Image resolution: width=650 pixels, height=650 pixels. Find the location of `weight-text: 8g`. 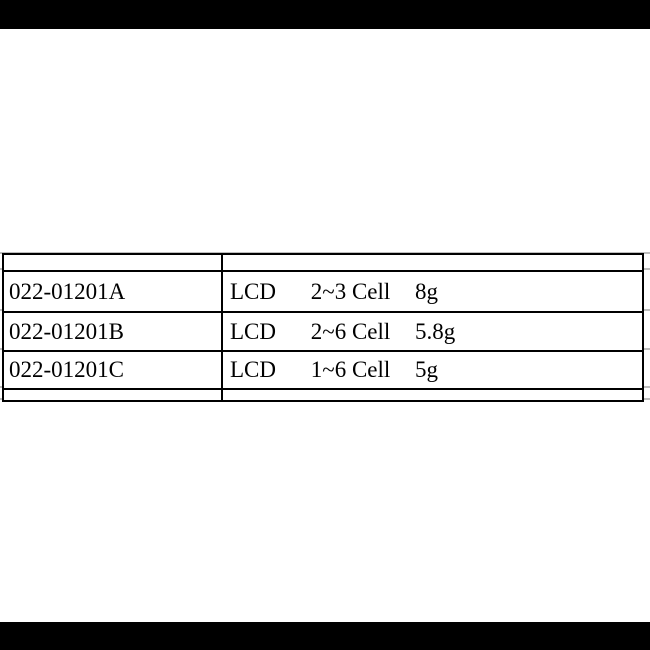

weight-text: 8g is located at coordinates (427, 291).